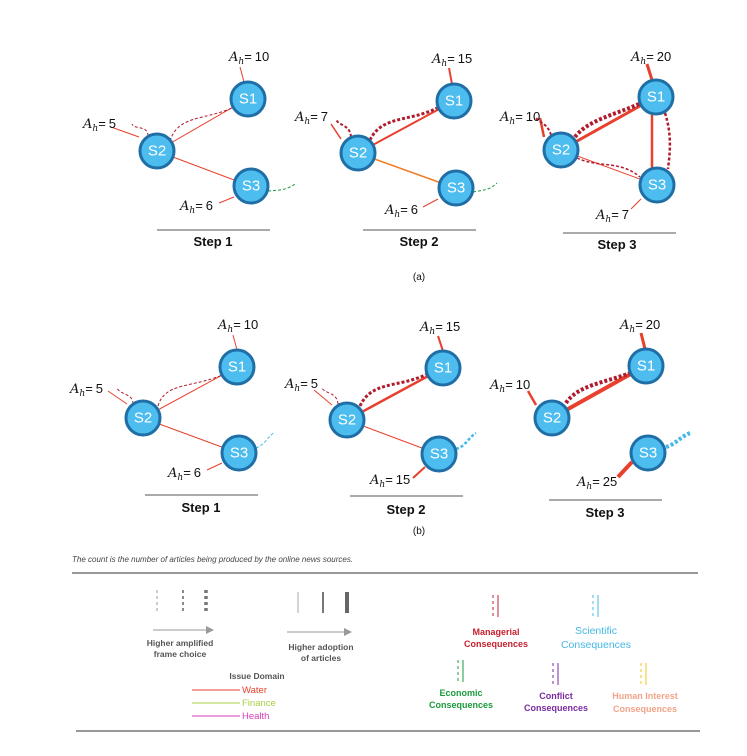 This screenshot has width=747, height=756. What do you see at coordinates (460, 693) in the screenshot?
I see `economic-line1: Economic` at bounding box center [460, 693].